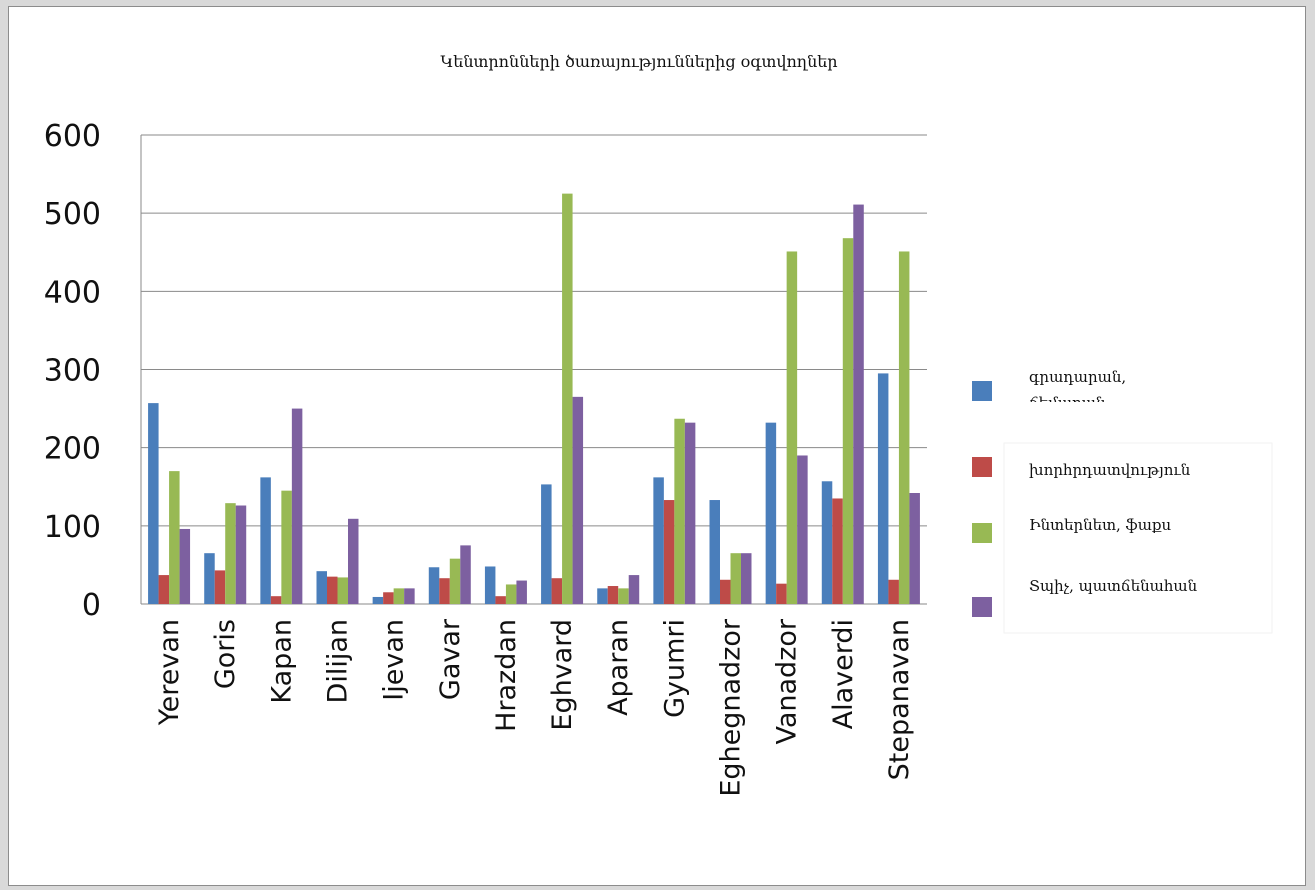 The width and height of the screenshot is (1315, 890). I want to click on y-tick-label: 0, so click(91, 605).